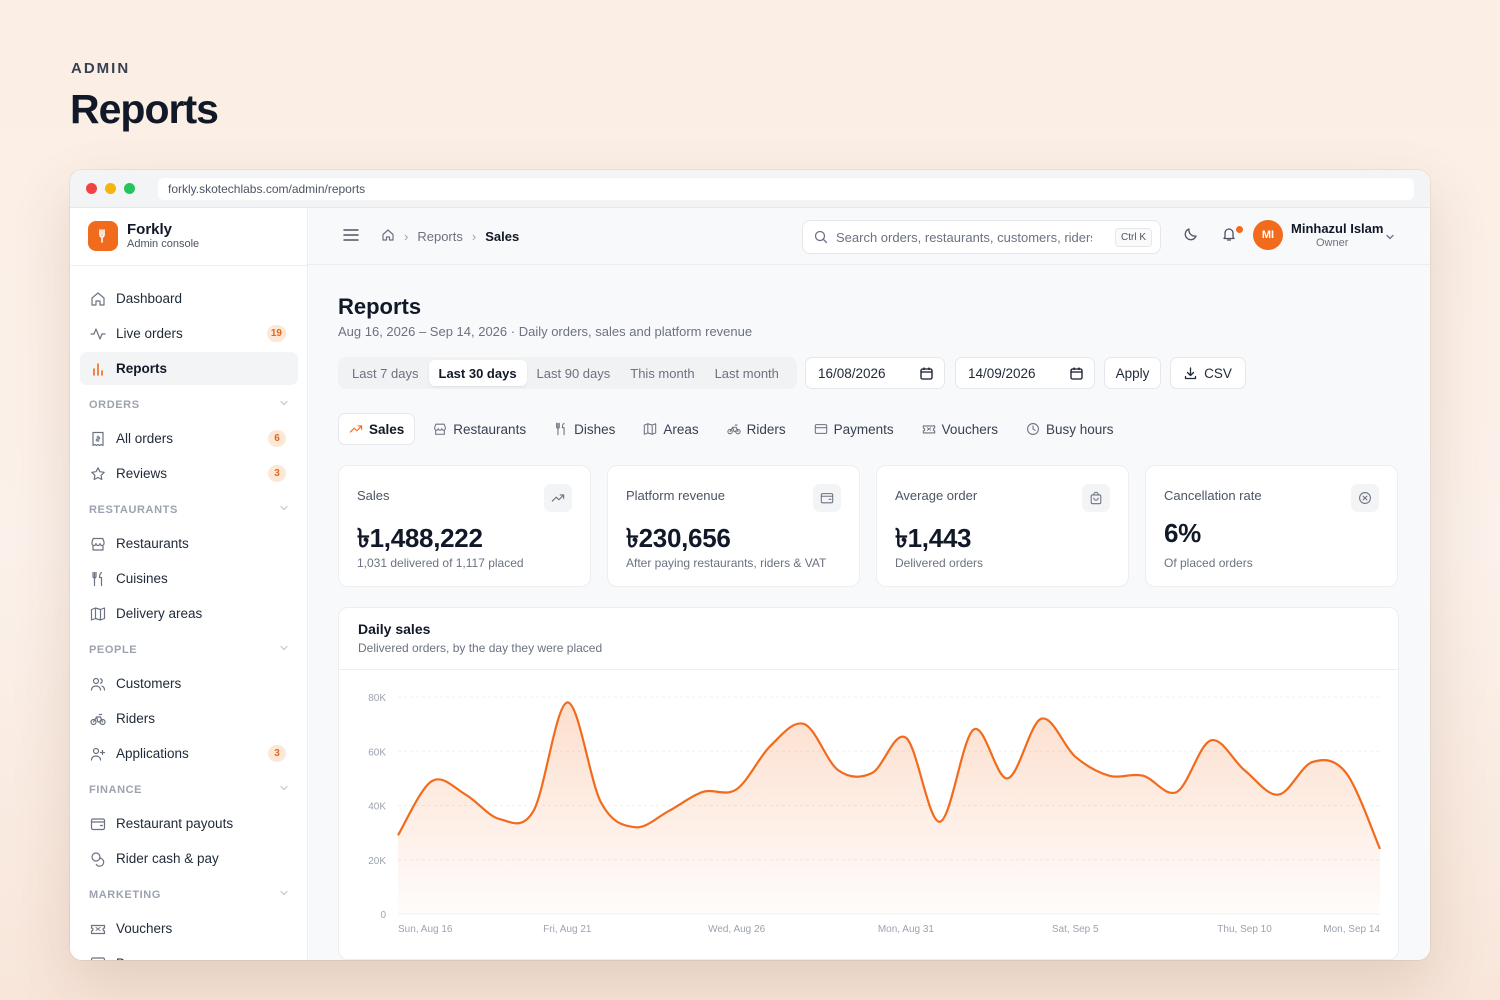 This screenshot has width=1500, height=1000. I want to click on sidebar-item-customers: Customers, so click(189, 683).